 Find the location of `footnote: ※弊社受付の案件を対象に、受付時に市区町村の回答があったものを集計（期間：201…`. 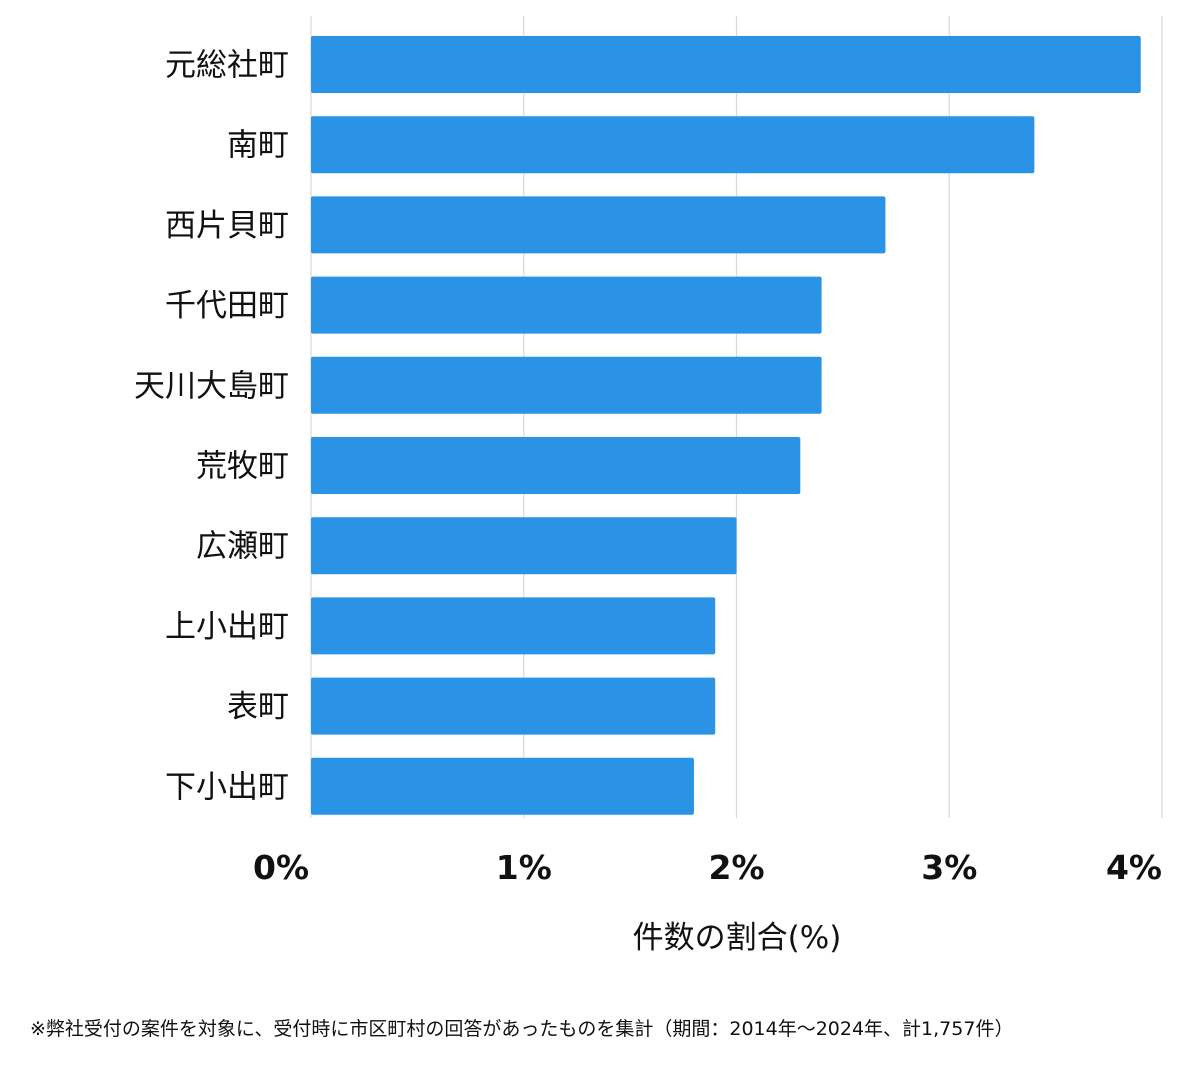

footnote: ※弊社受付の案件を対象に、受付時に市区町村の回答があったものを集計（期間：201… is located at coordinates (522, 1029).